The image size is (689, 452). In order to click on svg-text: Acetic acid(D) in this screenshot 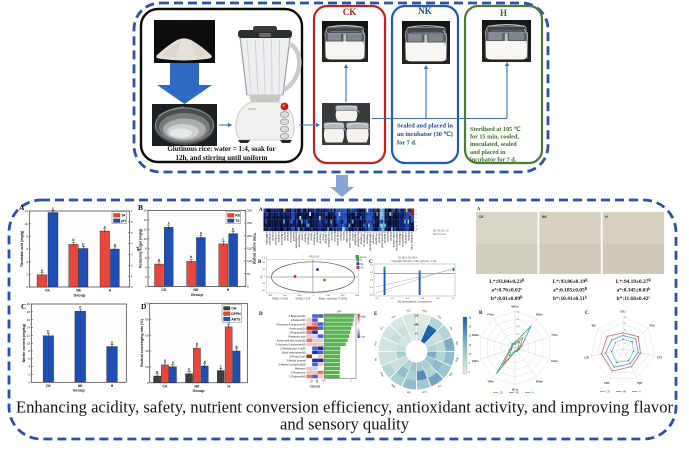, I will do `click(297, 328)`.